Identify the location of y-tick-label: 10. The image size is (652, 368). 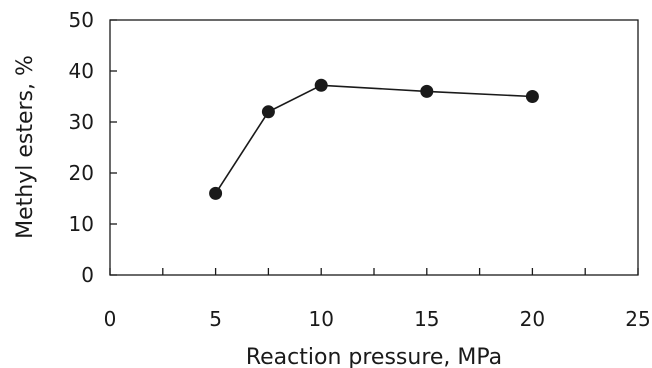
(81, 224).